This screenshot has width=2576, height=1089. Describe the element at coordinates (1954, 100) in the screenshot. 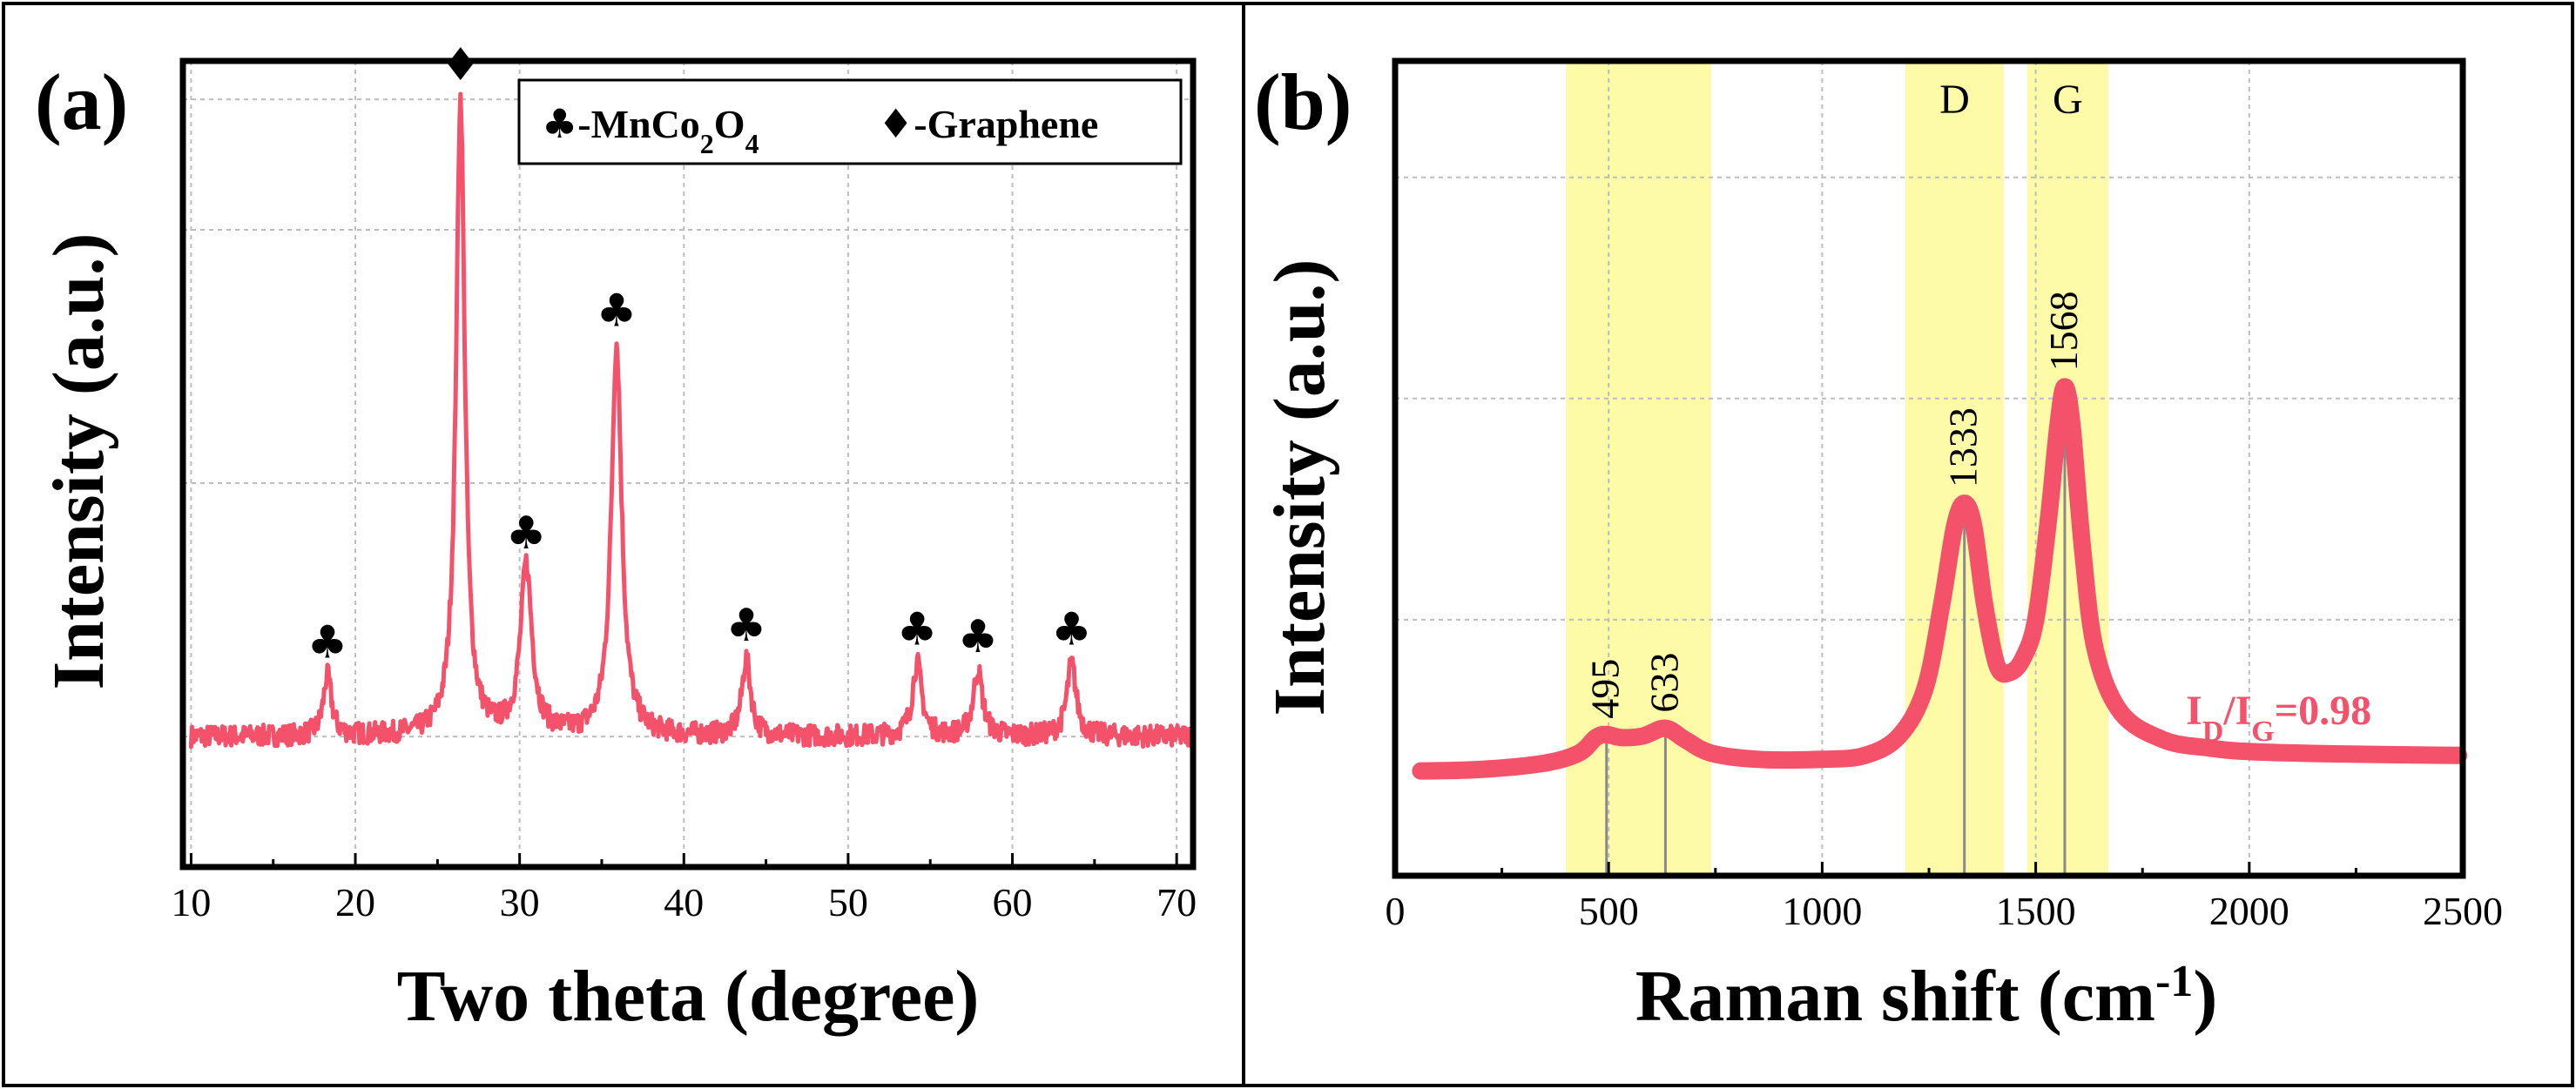

I see `band-label-d: D` at that location.